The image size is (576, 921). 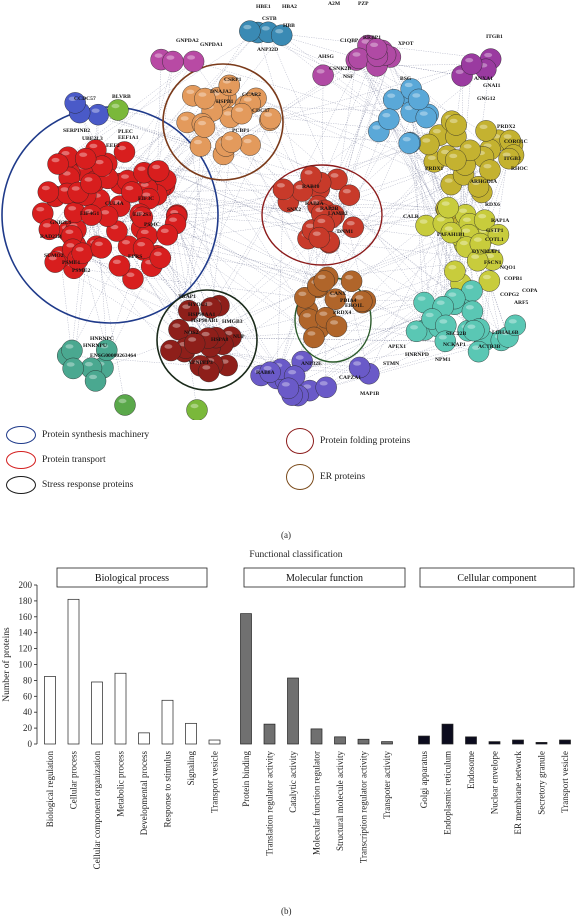 I want to click on node-label: ANP32E, so click(x=311, y=364).